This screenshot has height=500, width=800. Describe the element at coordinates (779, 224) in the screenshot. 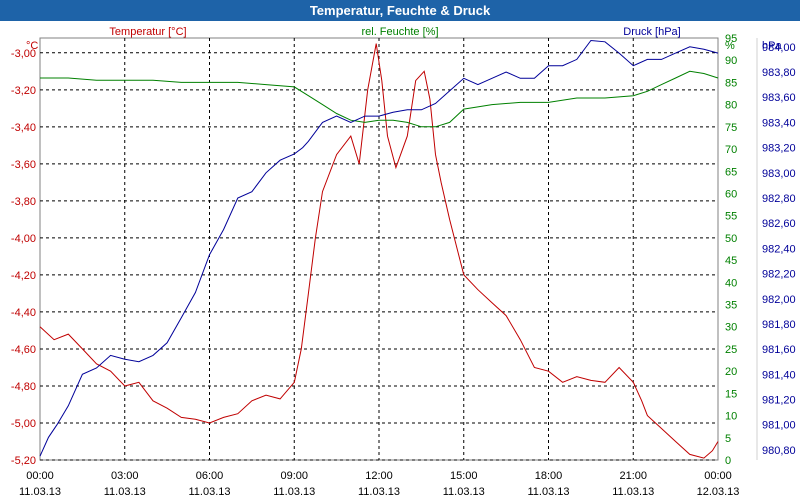

I see `pressure-tick-label: 982,60` at that location.